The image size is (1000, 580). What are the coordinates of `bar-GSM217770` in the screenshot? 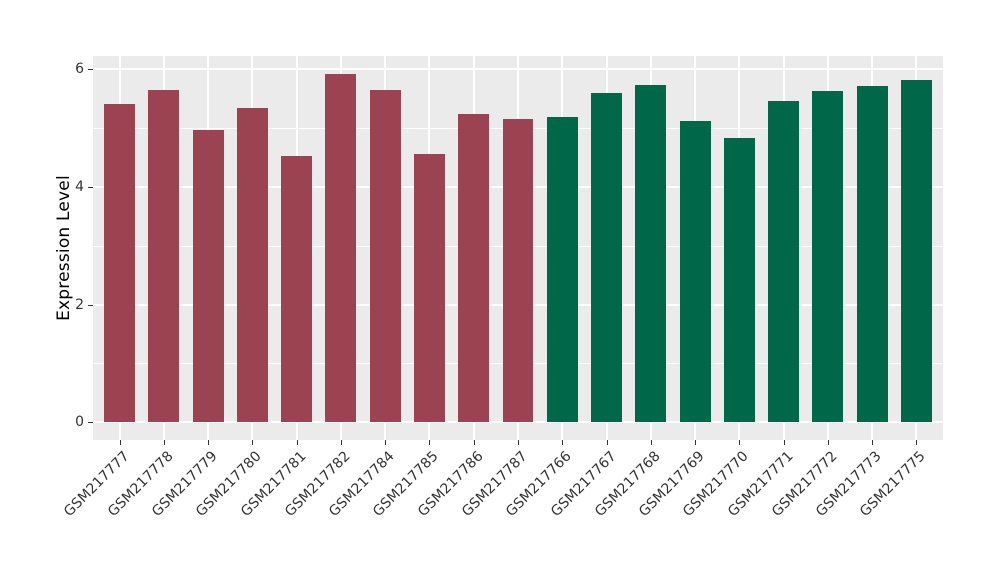 It's located at (739, 280).